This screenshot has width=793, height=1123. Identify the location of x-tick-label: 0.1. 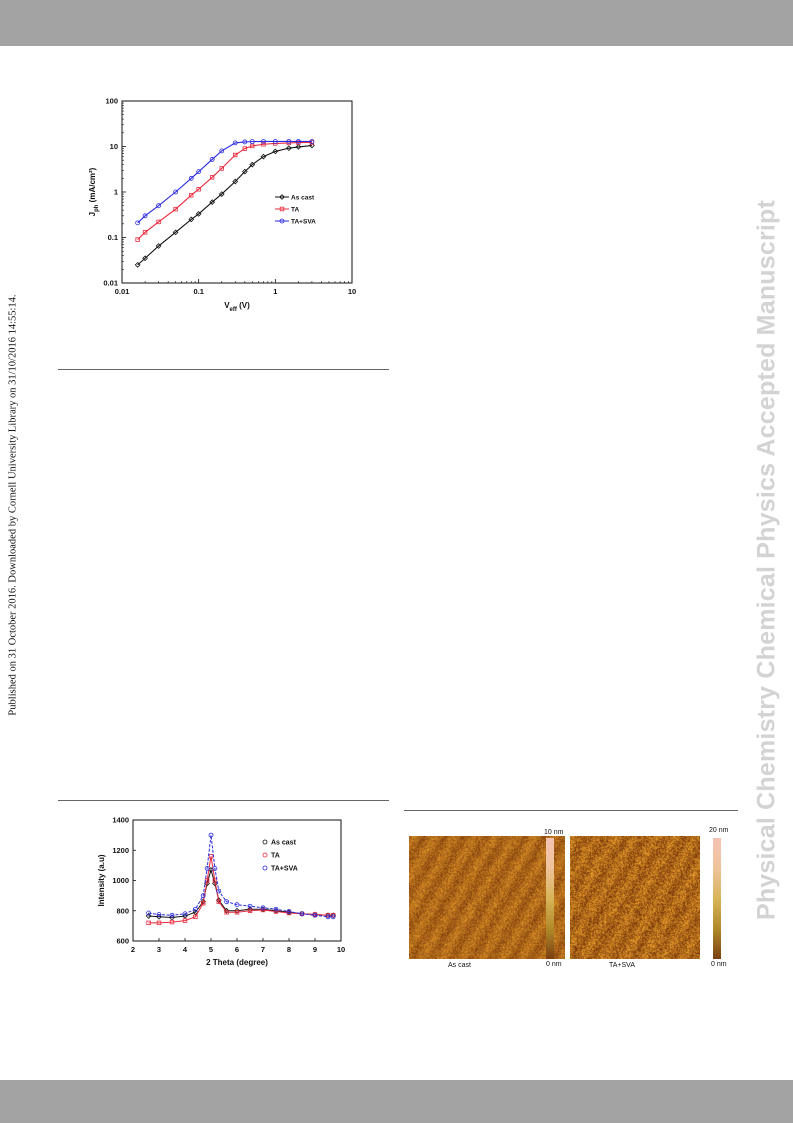
(198, 291).